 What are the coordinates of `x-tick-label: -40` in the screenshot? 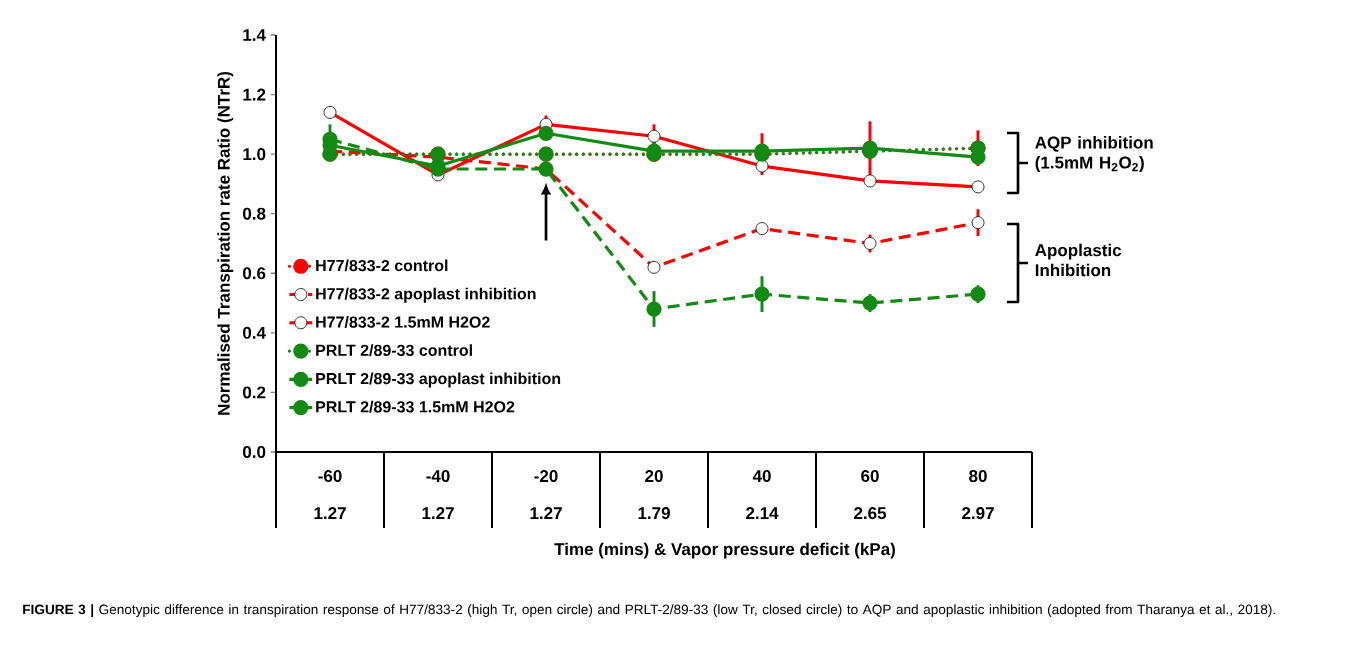 It's located at (438, 476).